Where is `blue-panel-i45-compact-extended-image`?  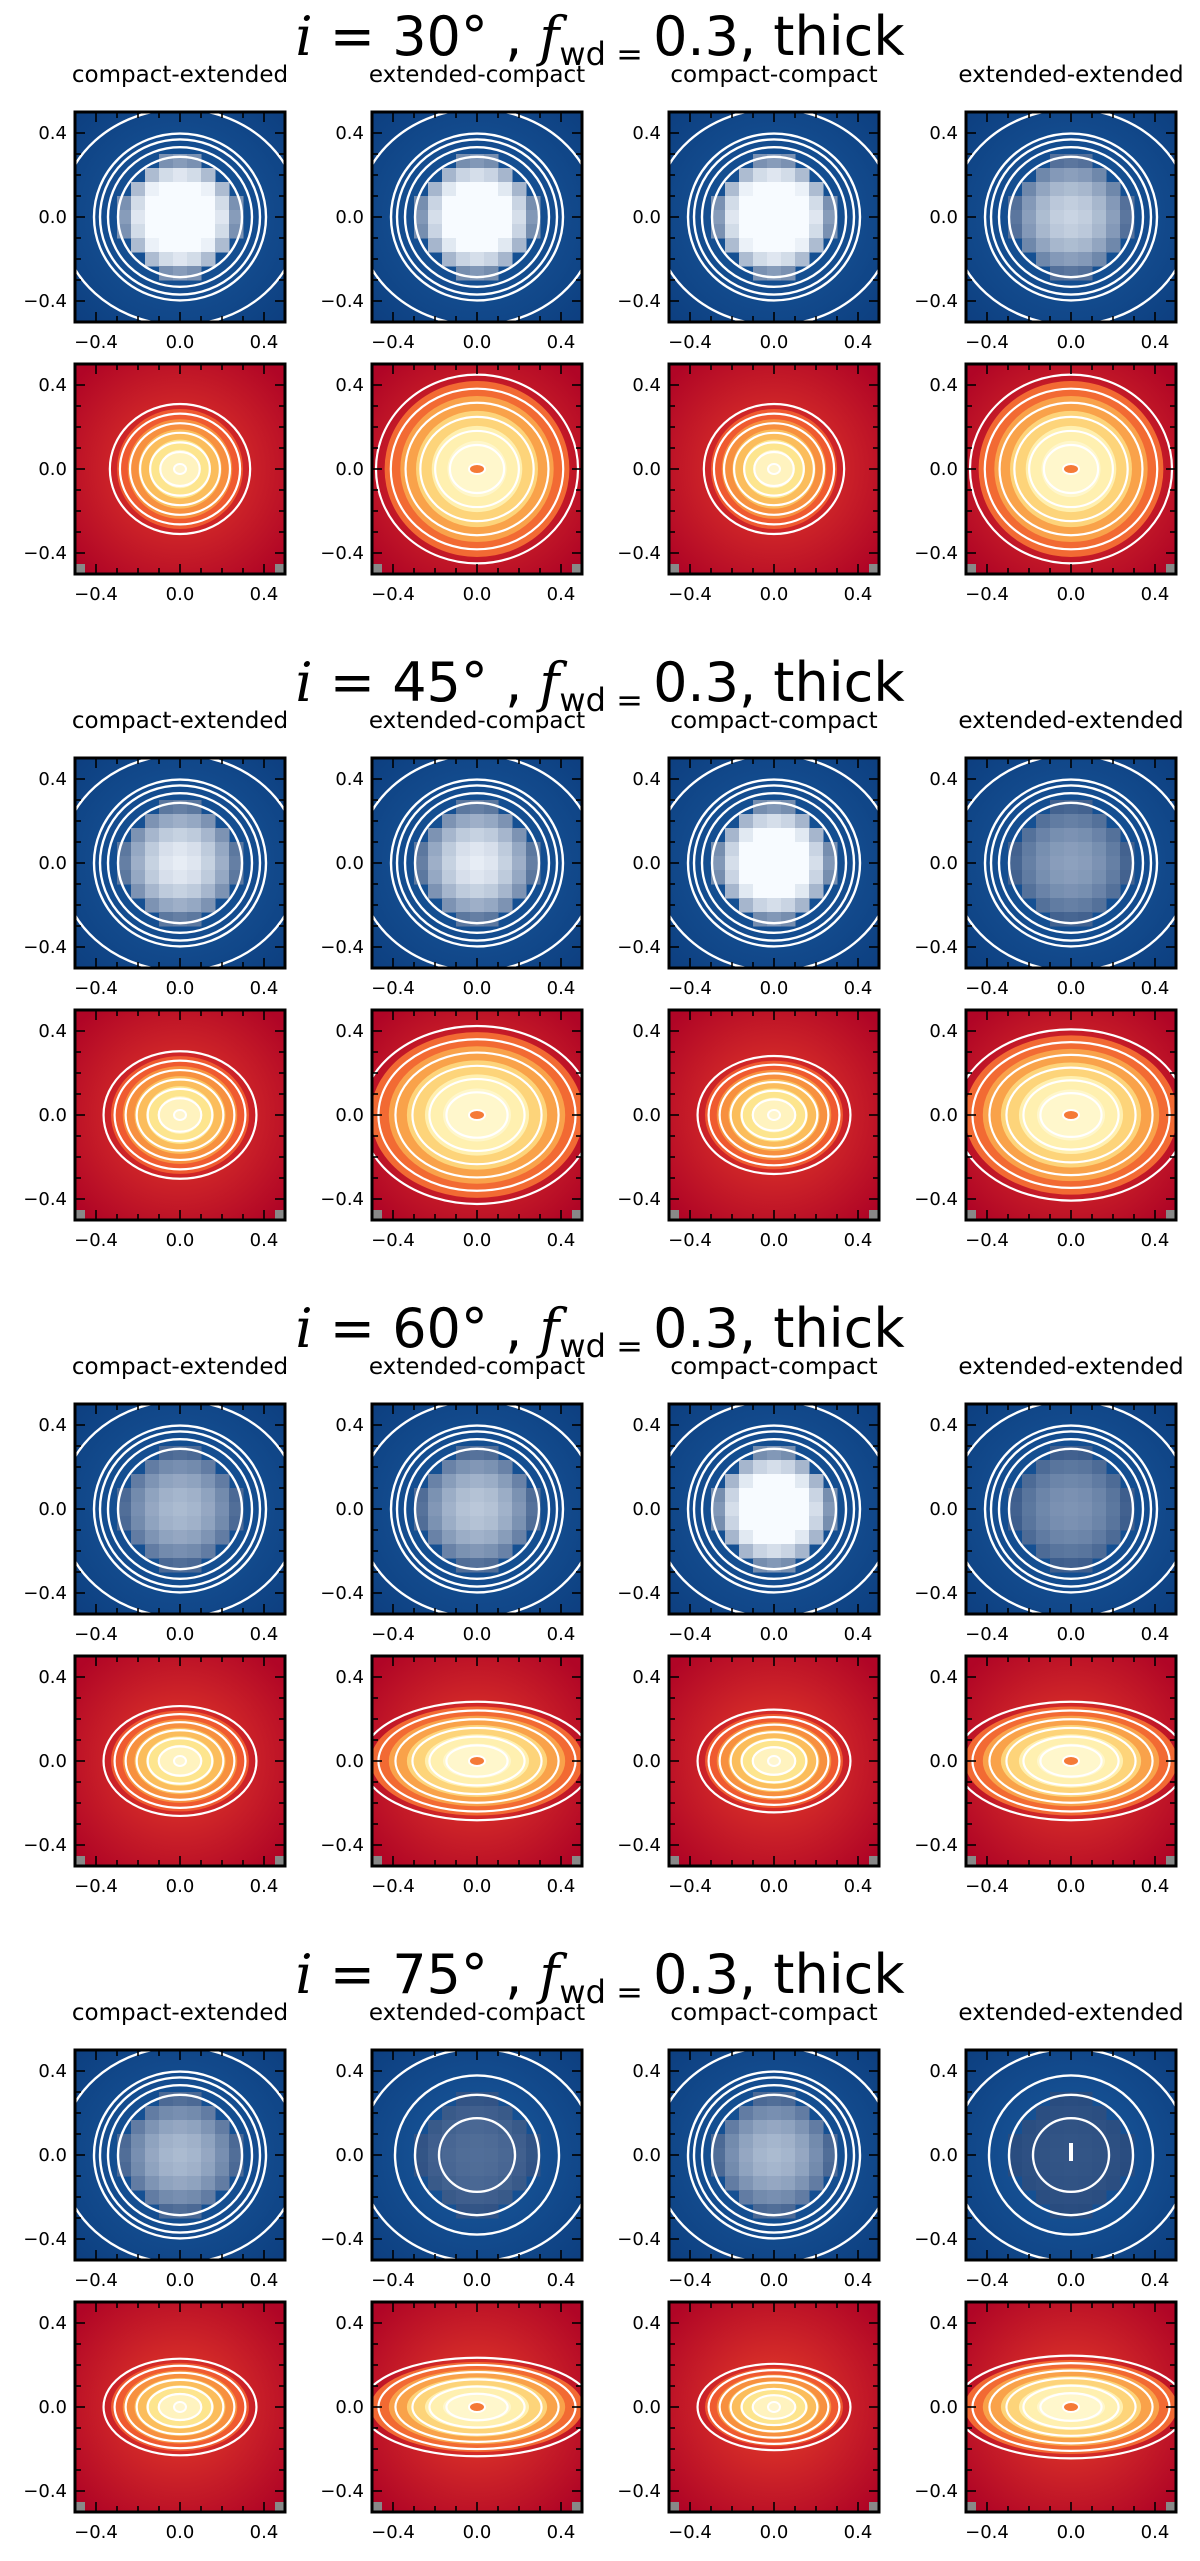 blue-panel-i45-compact-extended-image is located at coordinates (180, 863).